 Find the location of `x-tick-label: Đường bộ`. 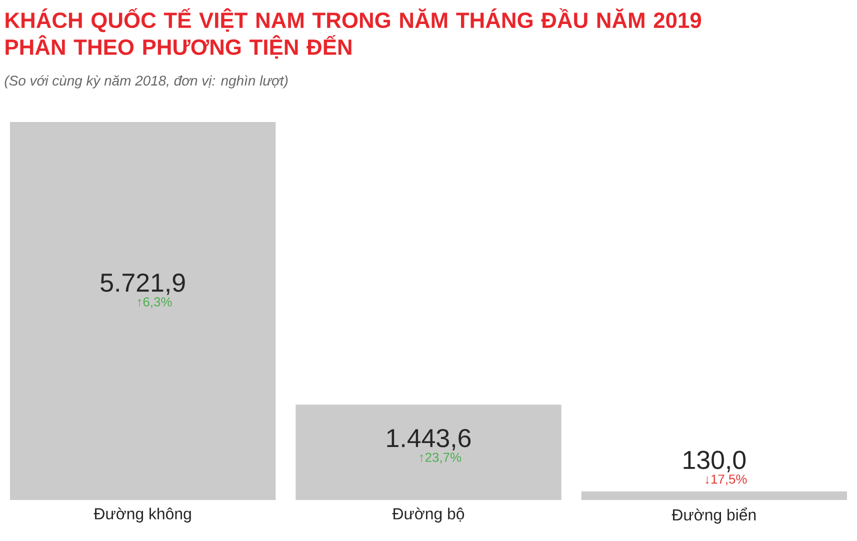

x-tick-label: Đường bộ is located at coordinates (428, 515).